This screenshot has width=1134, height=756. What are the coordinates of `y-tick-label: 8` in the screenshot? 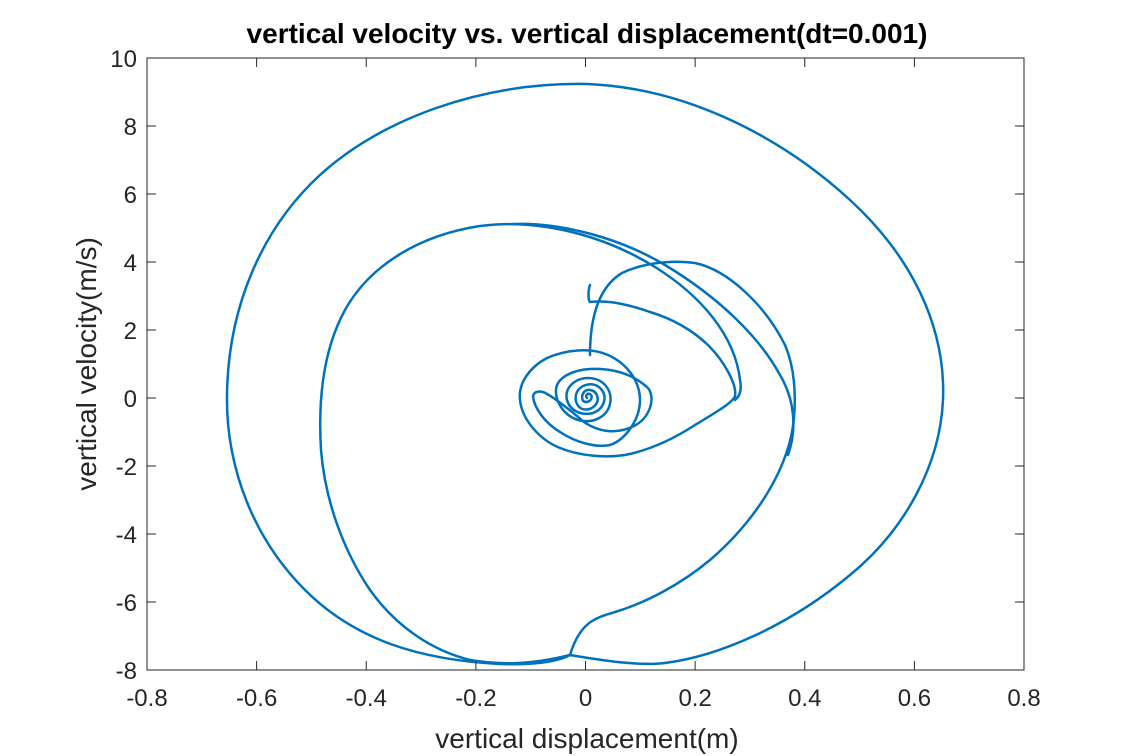 It's located at (130, 127).